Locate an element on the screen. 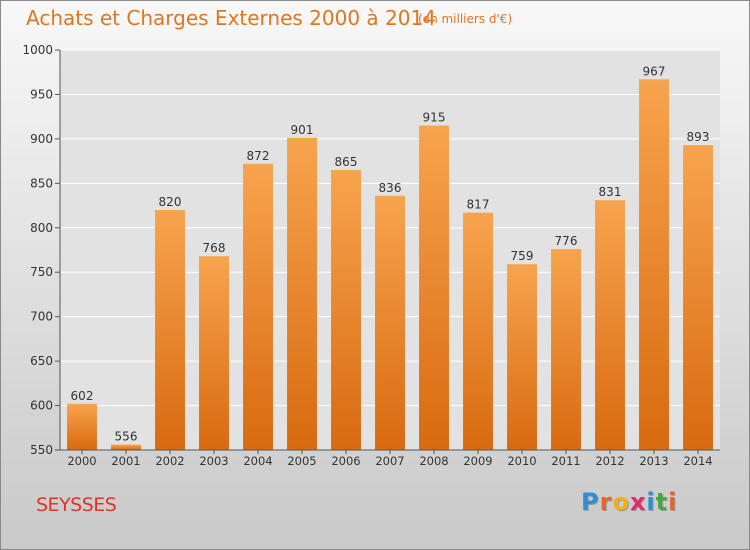 The width and height of the screenshot is (750, 550). x-tick-label: 2001 is located at coordinates (125, 461).